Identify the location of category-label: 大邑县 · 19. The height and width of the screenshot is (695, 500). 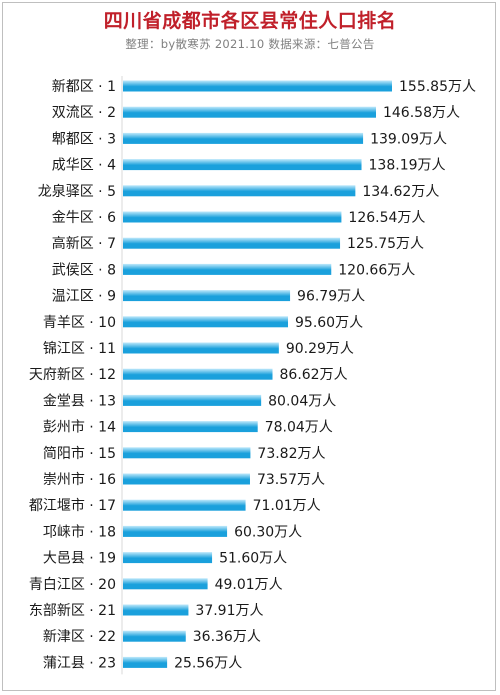
(79, 559).